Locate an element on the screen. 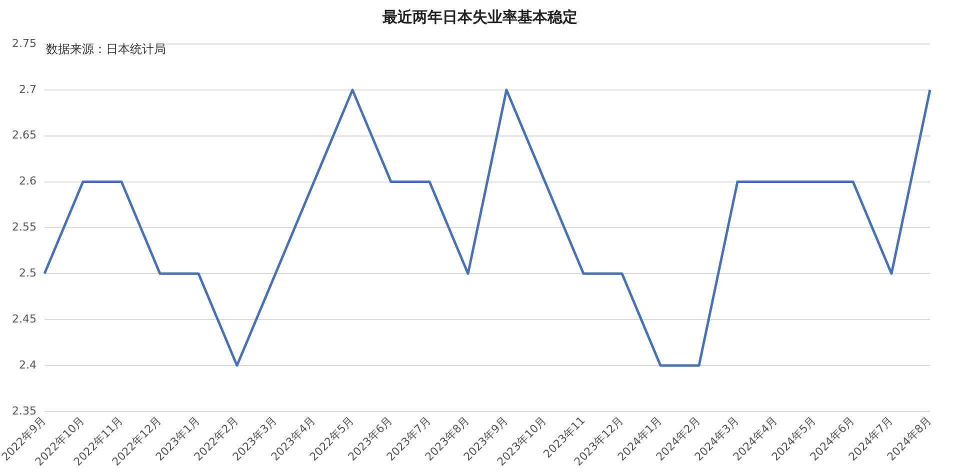  y-tick-label: 2.55 is located at coordinates (24, 227).